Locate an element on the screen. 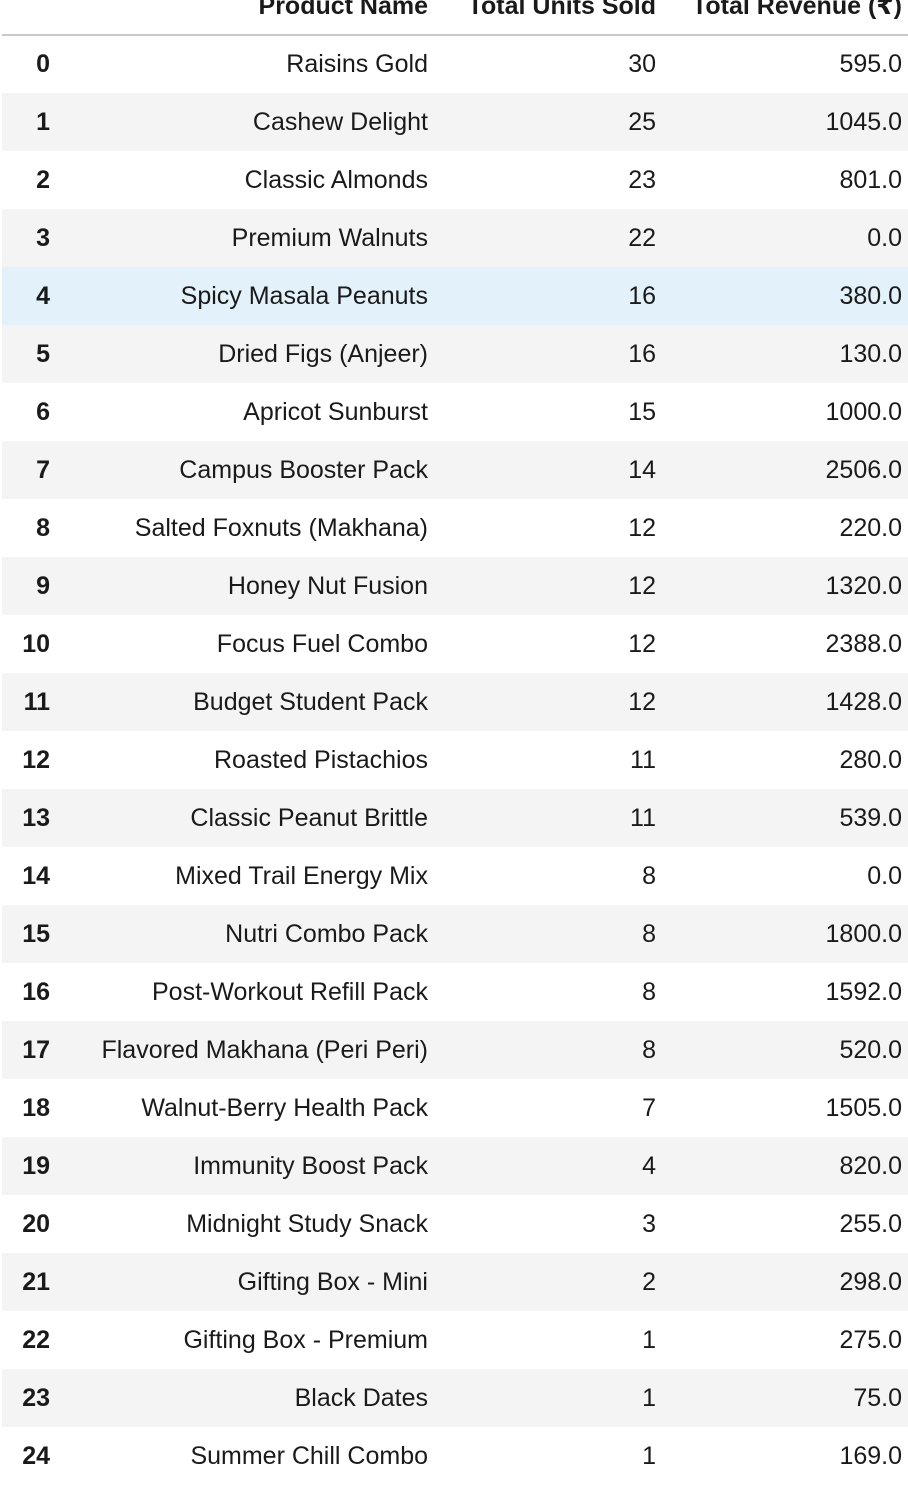 The width and height of the screenshot is (908, 1485). total-units-sold-cell: 3 is located at coordinates (649, 1223).